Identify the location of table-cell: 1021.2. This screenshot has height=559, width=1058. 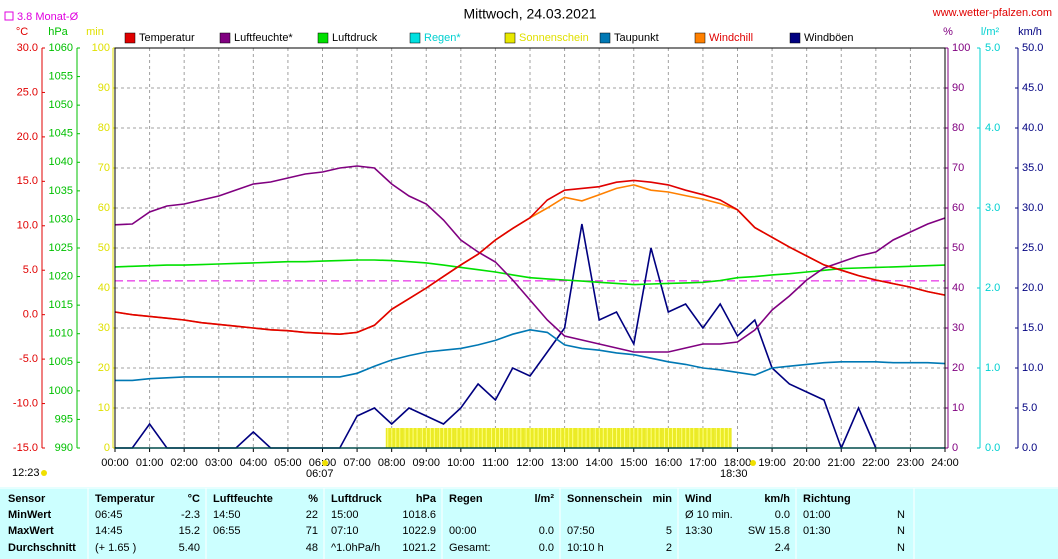
(419, 548).